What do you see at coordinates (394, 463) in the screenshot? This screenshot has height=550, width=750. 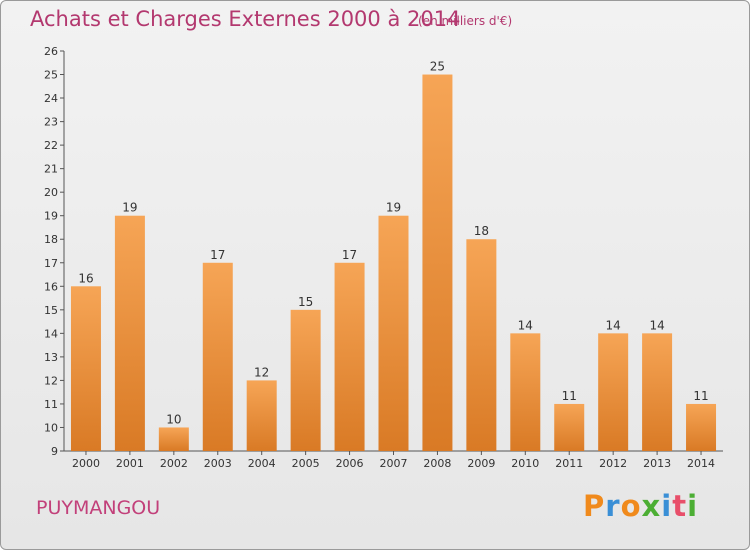 I see `x-tick-label: 2007` at bounding box center [394, 463].